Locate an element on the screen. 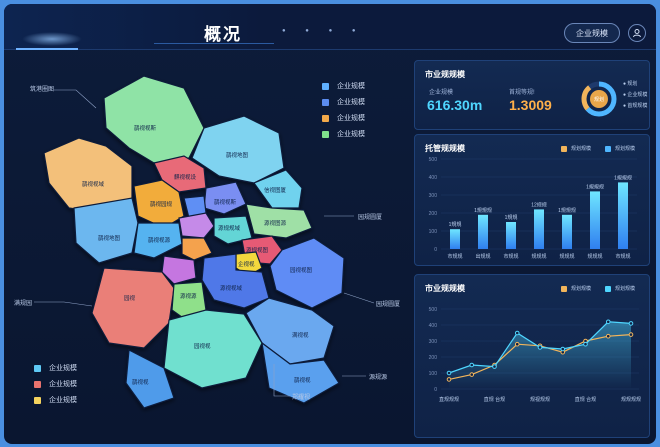 The width and height of the screenshot is (660, 447). region-label: 源视图源 is located at coordinates (275, 223).